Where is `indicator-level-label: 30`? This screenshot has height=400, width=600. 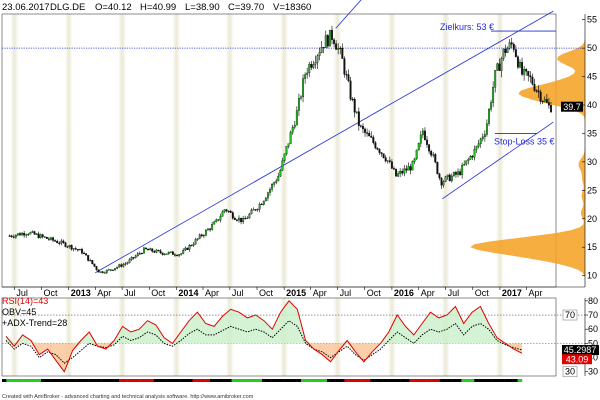
indicator-level-label: 30 is located at coordinates (570, 372).